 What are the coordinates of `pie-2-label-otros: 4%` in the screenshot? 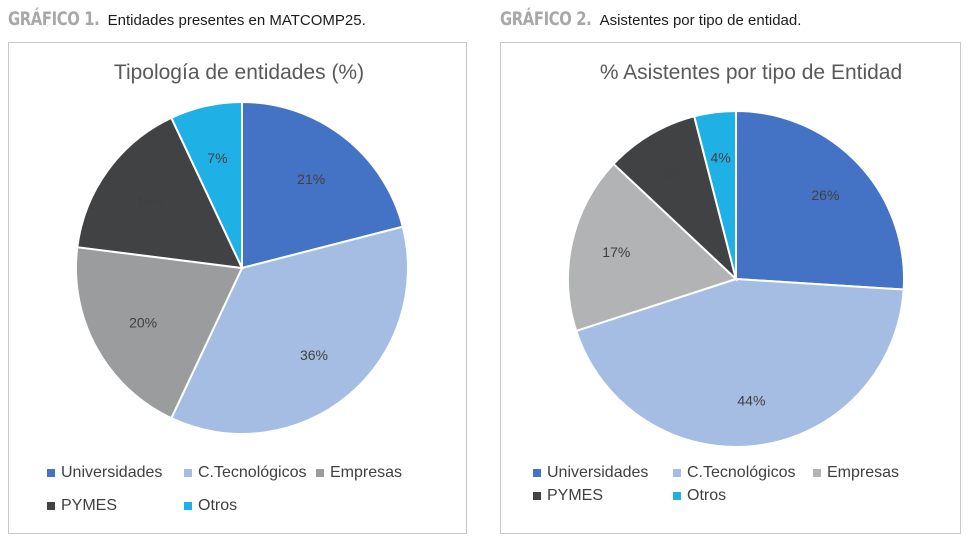 It's located at (720, 157).